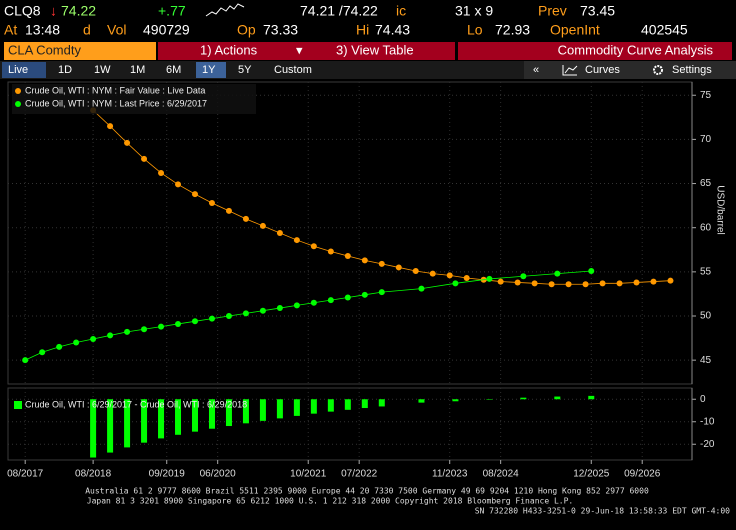  What do you see at coordinates (706, 316) in the screenshot?
I see `y-tick-label: 50` at bounding box center [706, 316].